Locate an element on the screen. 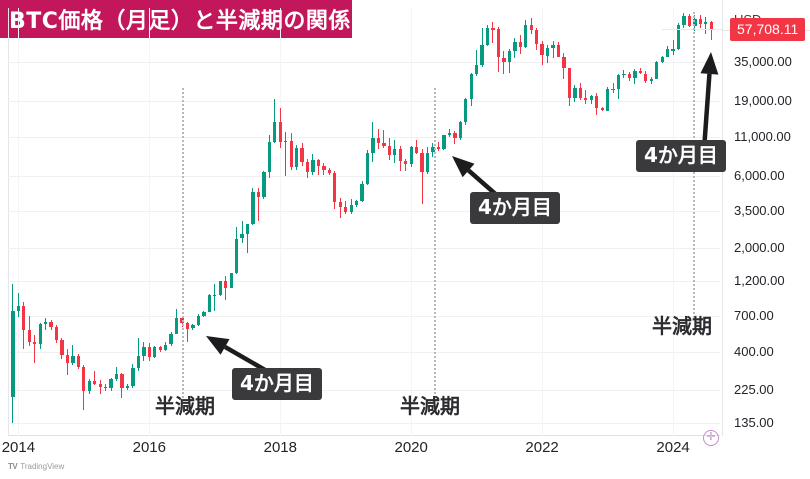 This screenshot has height=479, width=810. price-axis-label: 1,200.00 is located at coordinates (759, 280).